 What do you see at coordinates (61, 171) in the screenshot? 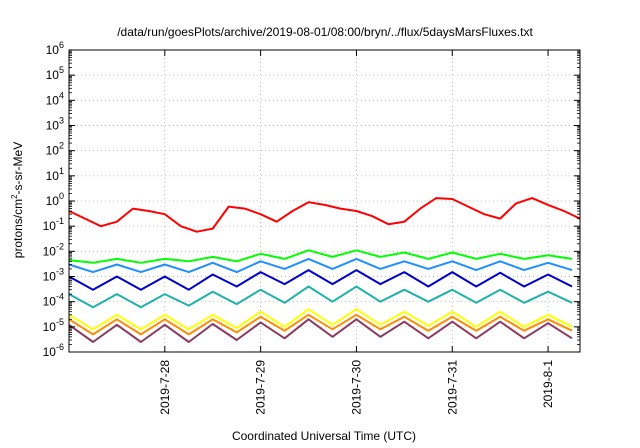
I see `y-tick-exp: 1` at bounding box center [61, 171].